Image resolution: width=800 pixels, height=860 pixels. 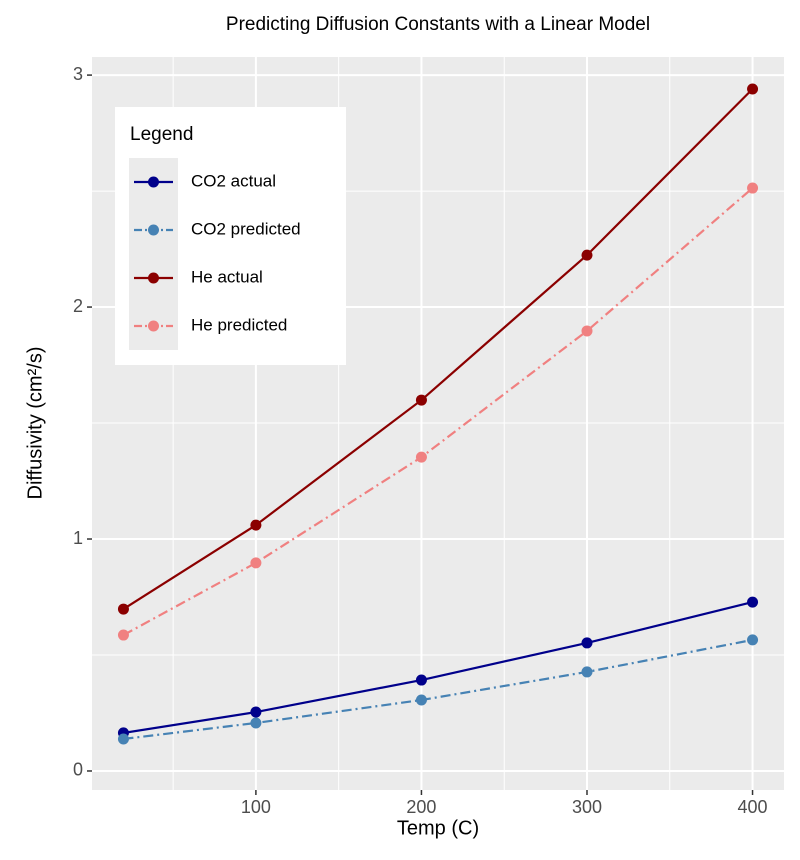 What do you see at coordinates (438, 828) in the screenshot?
I see `x-axis-label: Temp (C)` at bounding box center [438, 828].